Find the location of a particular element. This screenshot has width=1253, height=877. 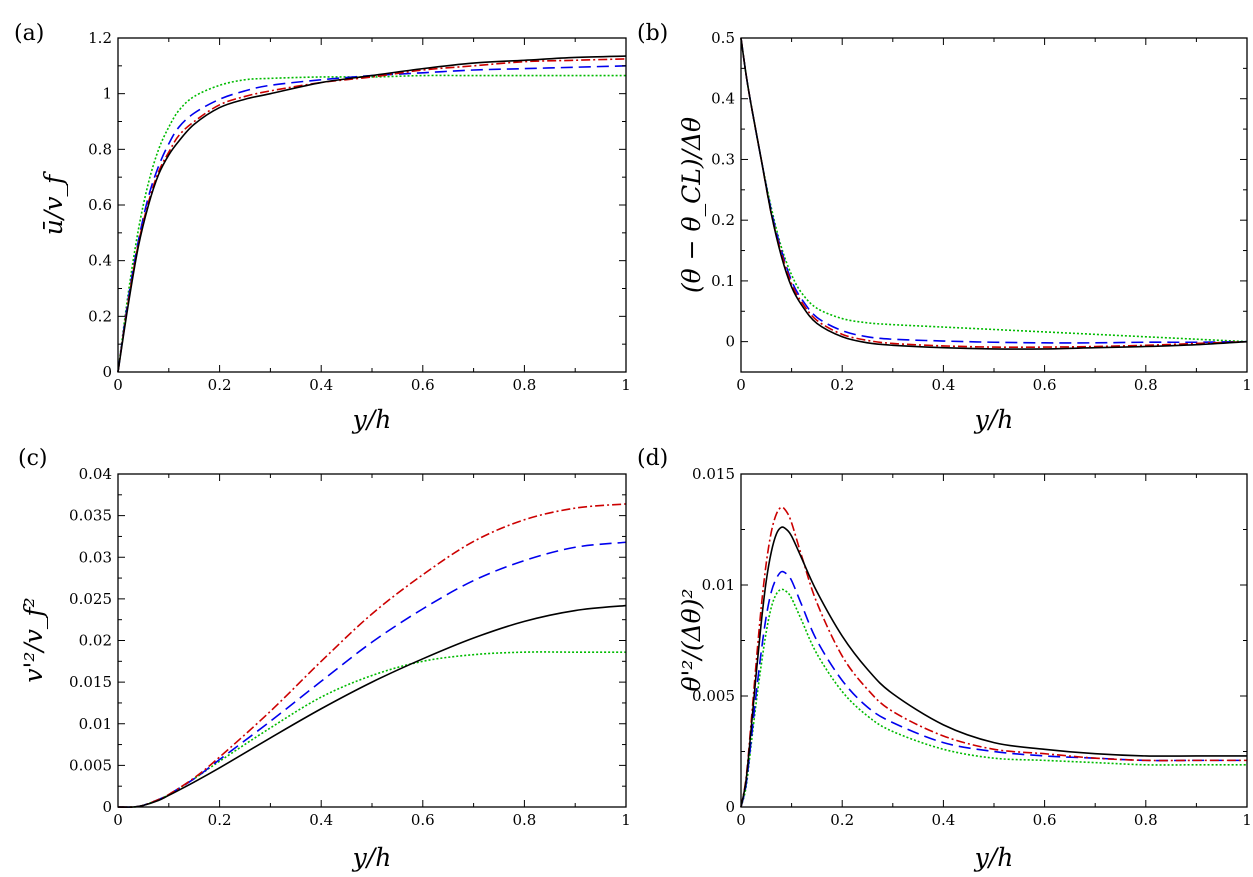

y-tick-label-c: 0.04 is located at coordinates (95, 474).